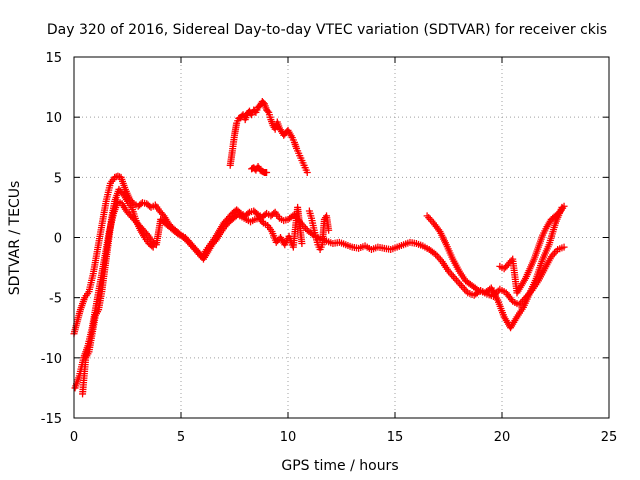  What do you see at coordinates (494, 267) in the screenshot?
I see `series-arc-late-second` at bounding box center [494, 267].